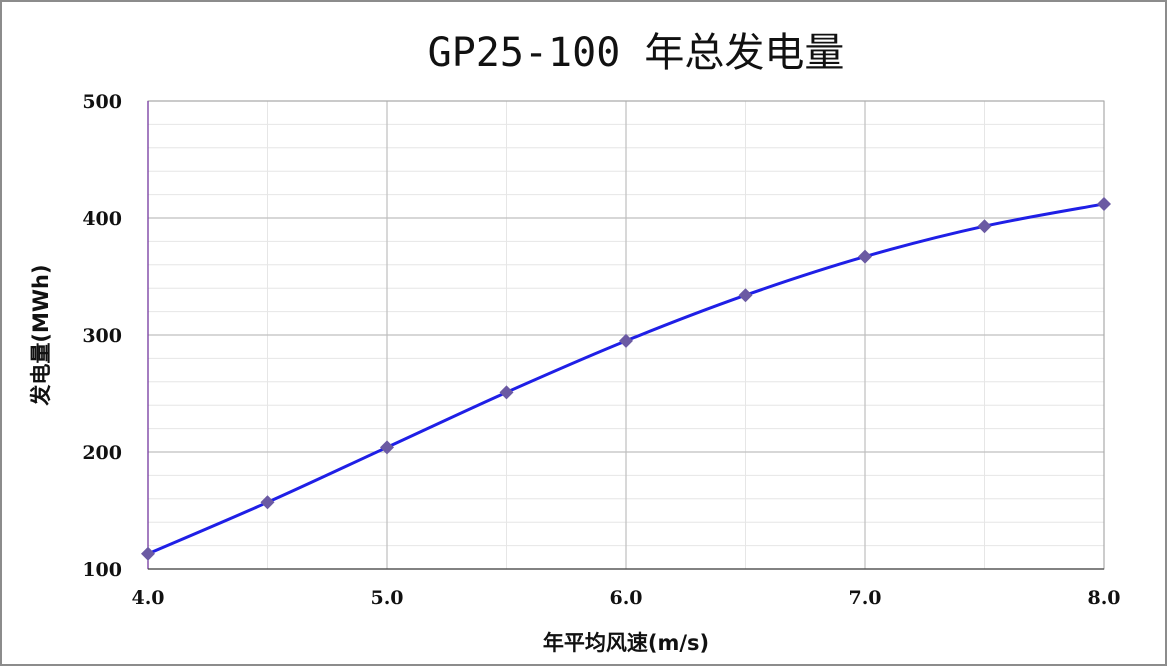  I want to click on y-tick-label: 400, so click(102, 219).